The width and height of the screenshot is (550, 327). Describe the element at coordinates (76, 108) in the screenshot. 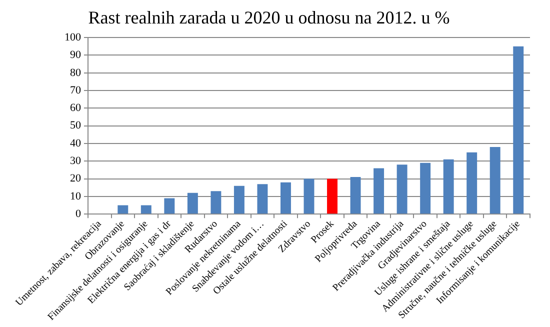

I see `y-tick-label: 60` at that location.